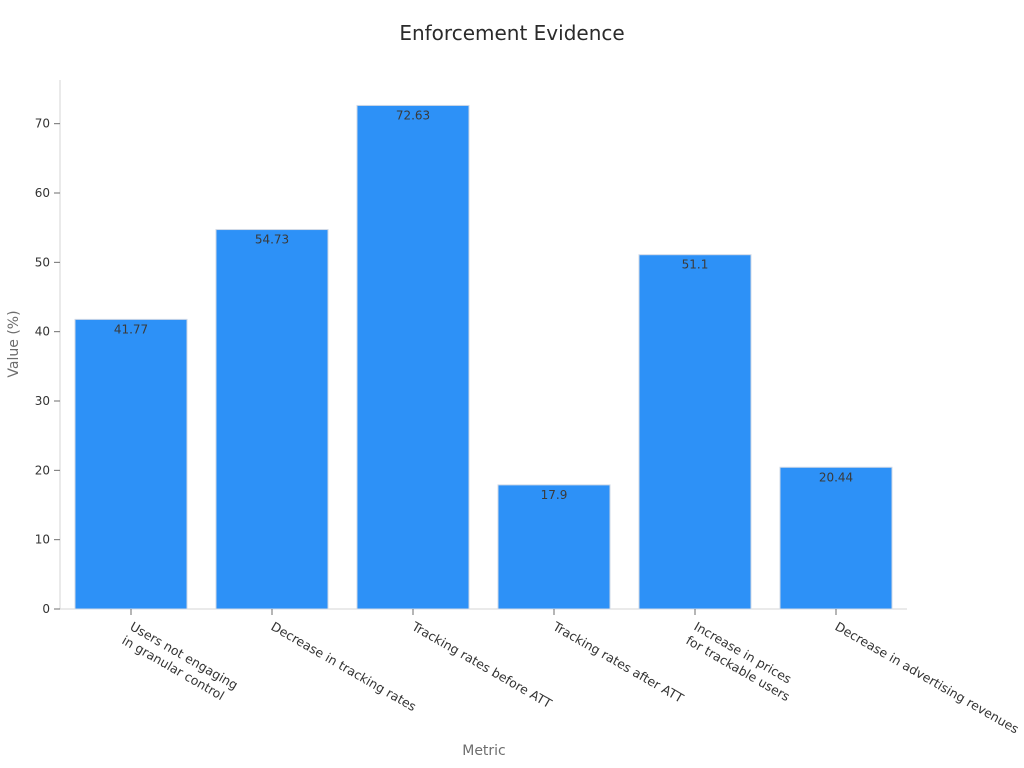 The width and height of the screenshot is (1024, 768). I want to click on x-tick-label-line: Decrease in advertising revenues, so click(927, 678).